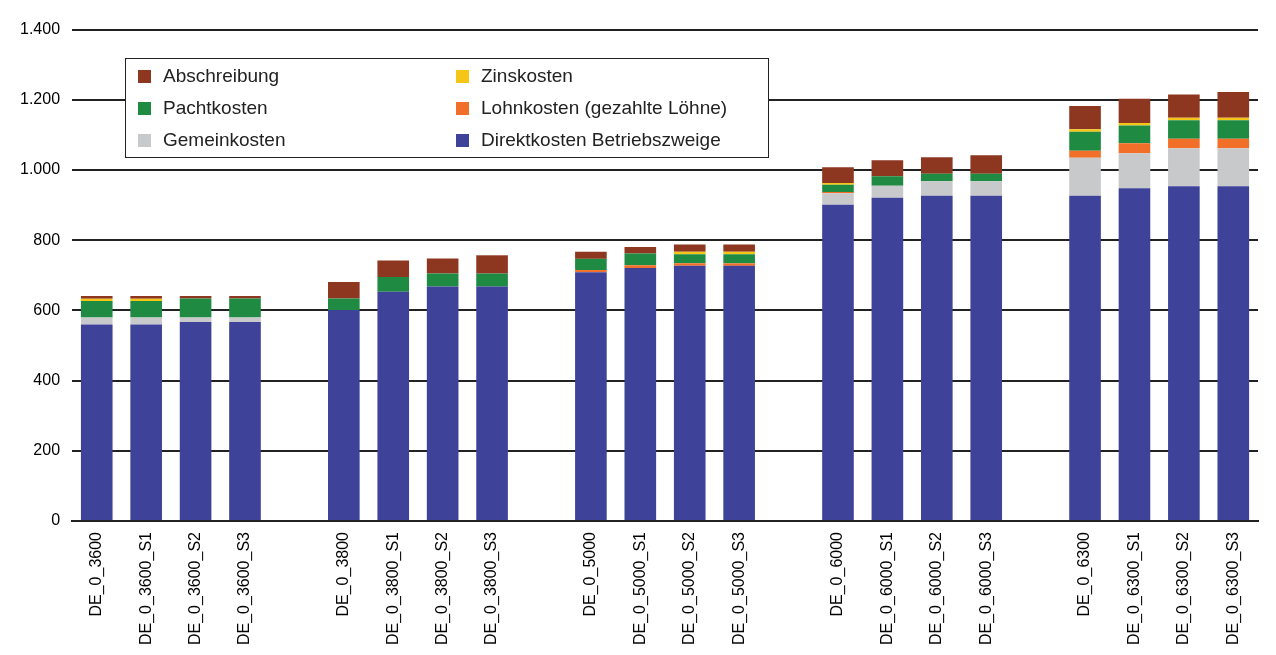 This screenshot has height=655, width=1276. Describe the element at coordinates (886, 588) in the screenshot. I see `x-tick-label: DE_0_6000_S1` at that location.